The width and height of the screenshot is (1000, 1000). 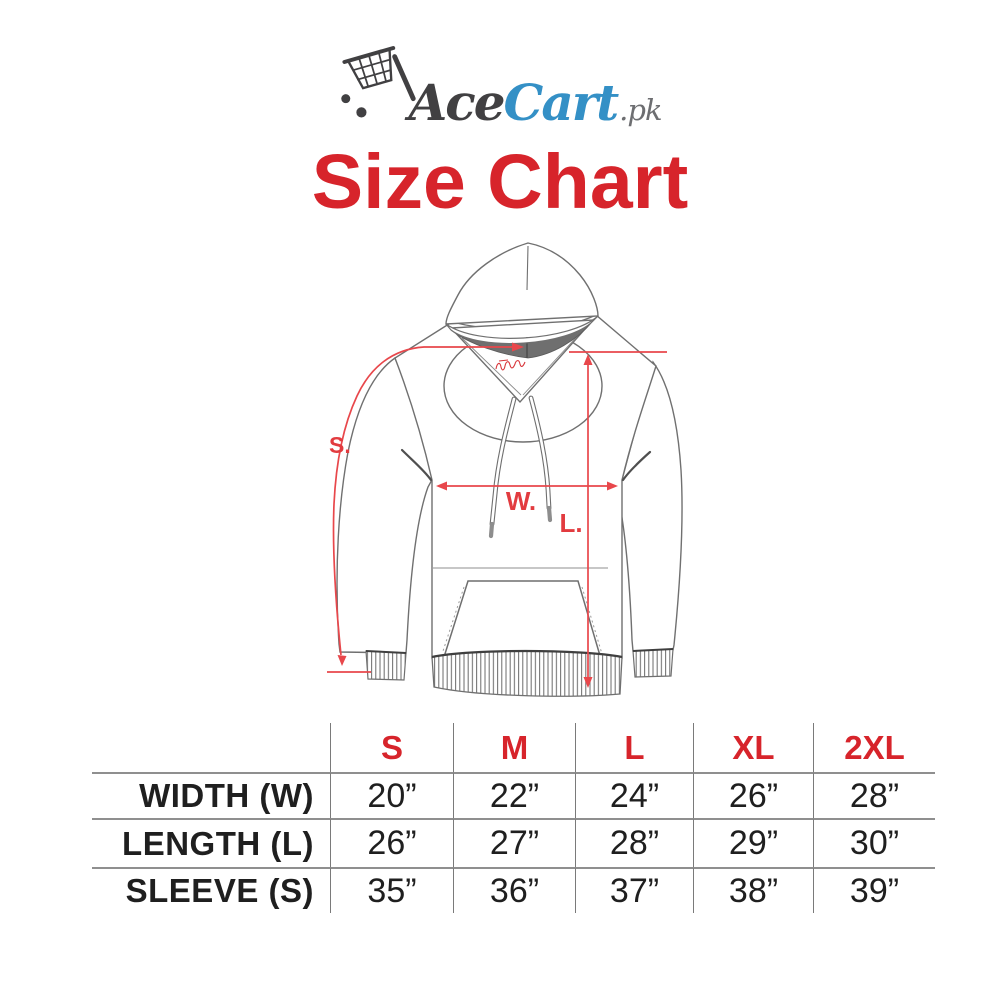 What do you see at coordinates (874, 890) in the screenshot?
I see `sleeve-value-2xl: 39”` at bounding box center [874, 890].